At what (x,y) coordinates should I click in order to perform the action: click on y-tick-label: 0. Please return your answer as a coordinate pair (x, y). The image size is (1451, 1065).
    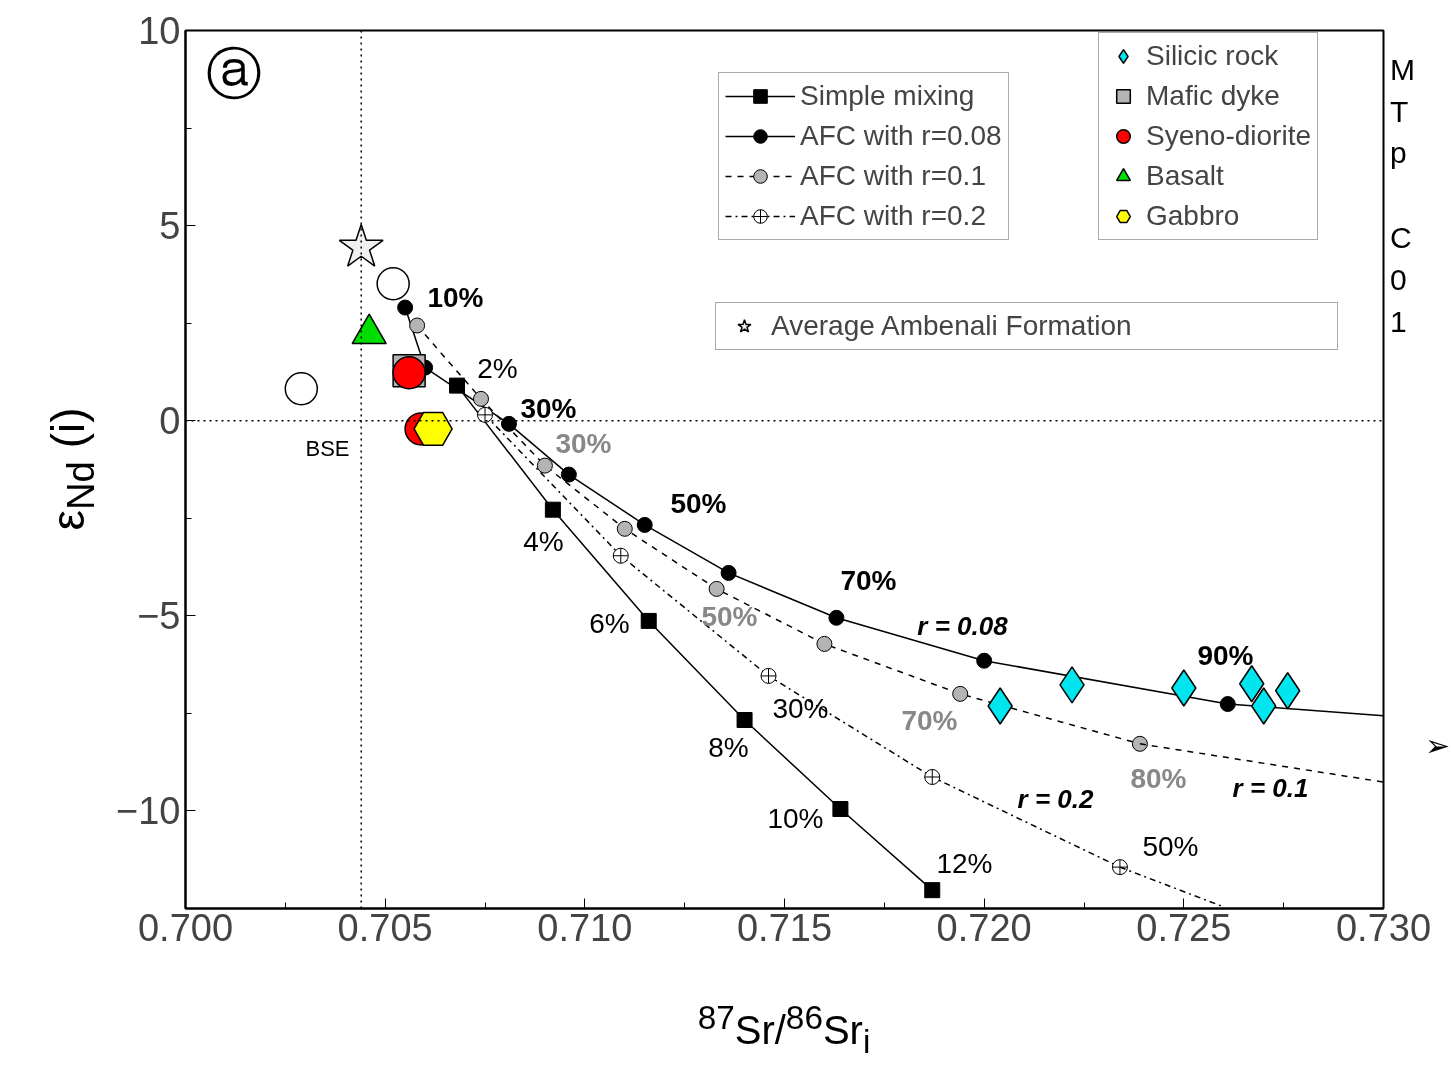
    Looking at the image, I should click on (170, 421).